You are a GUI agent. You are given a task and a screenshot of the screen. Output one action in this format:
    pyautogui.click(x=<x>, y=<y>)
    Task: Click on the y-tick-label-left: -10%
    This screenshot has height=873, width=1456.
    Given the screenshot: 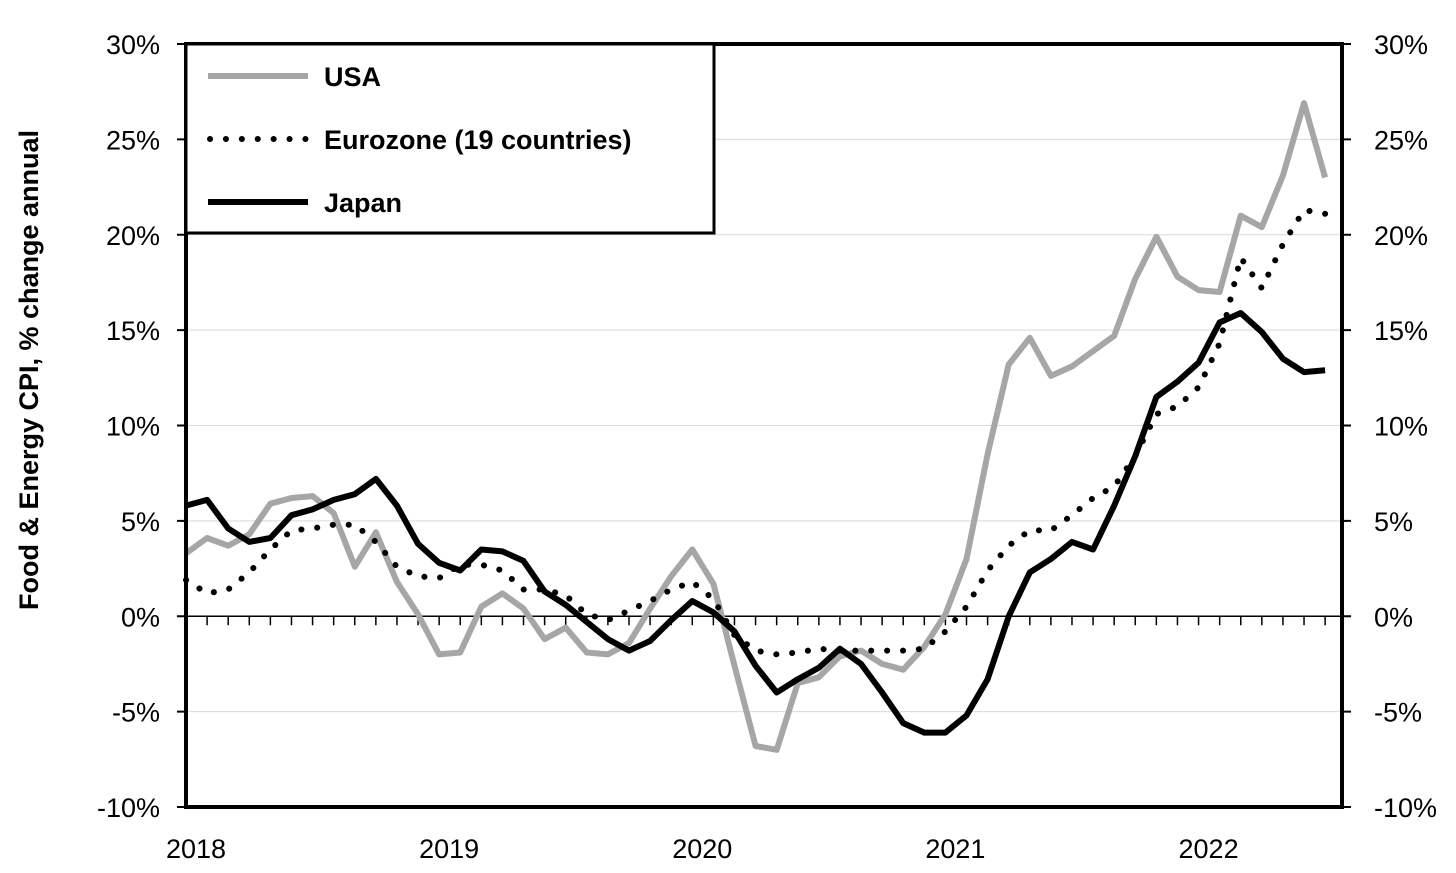 What is the action you would take?
    pyautogui.click(x=128, y=808)
    